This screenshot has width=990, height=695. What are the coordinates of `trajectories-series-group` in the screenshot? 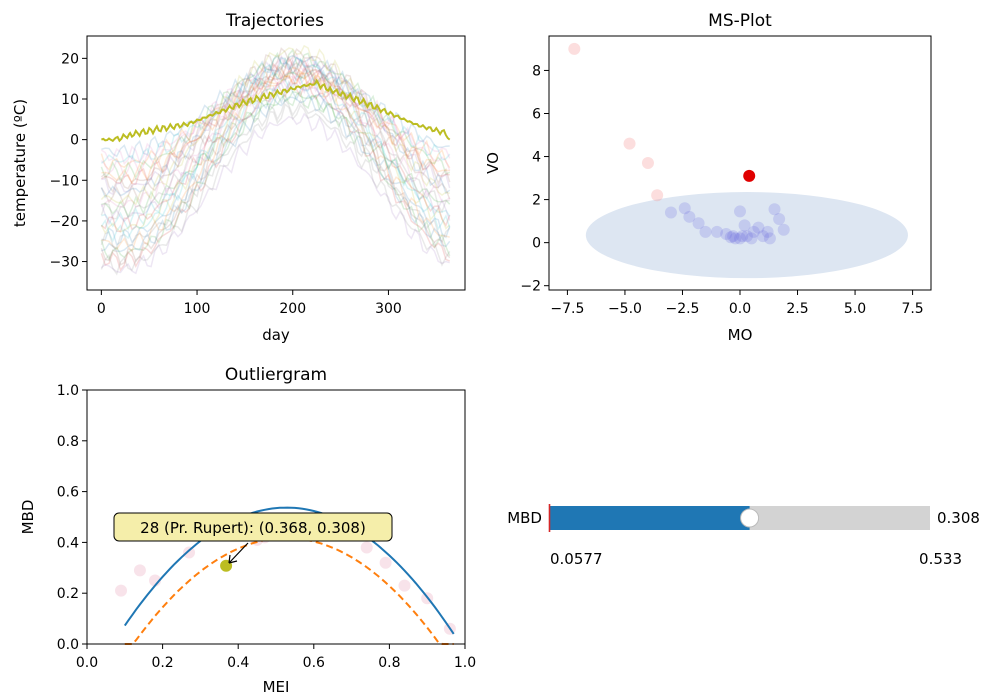 It's located at (275, 160).